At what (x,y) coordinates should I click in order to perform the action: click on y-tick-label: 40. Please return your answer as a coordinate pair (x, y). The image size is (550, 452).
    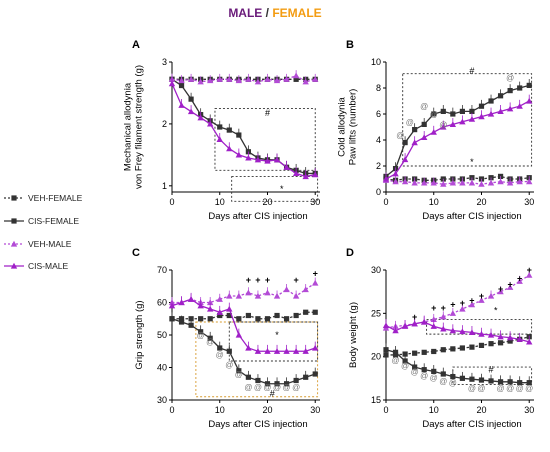
    Looking at the image, I should click on (162, 368).